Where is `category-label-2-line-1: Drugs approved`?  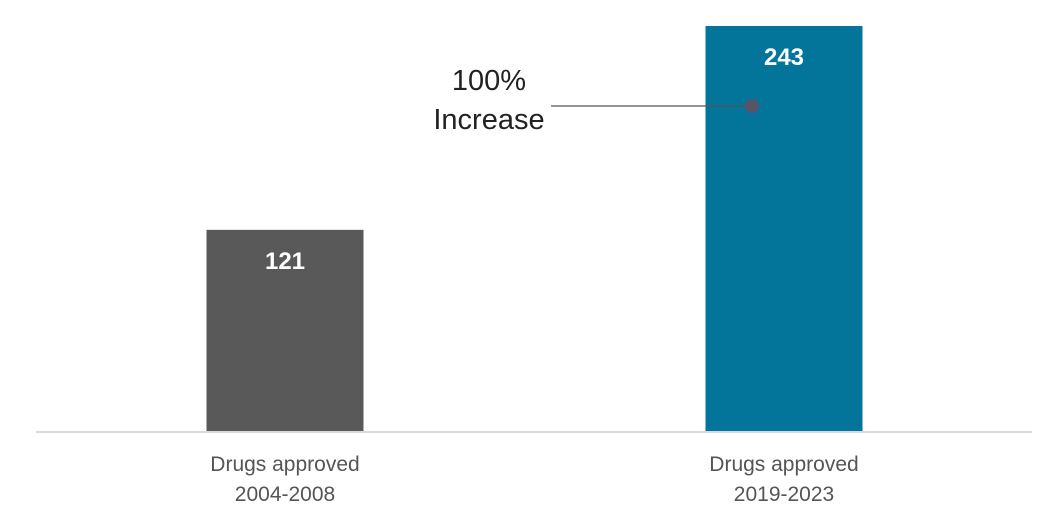 category-label-2-line-1: Drugs approved is located at coordinates (783, 464).